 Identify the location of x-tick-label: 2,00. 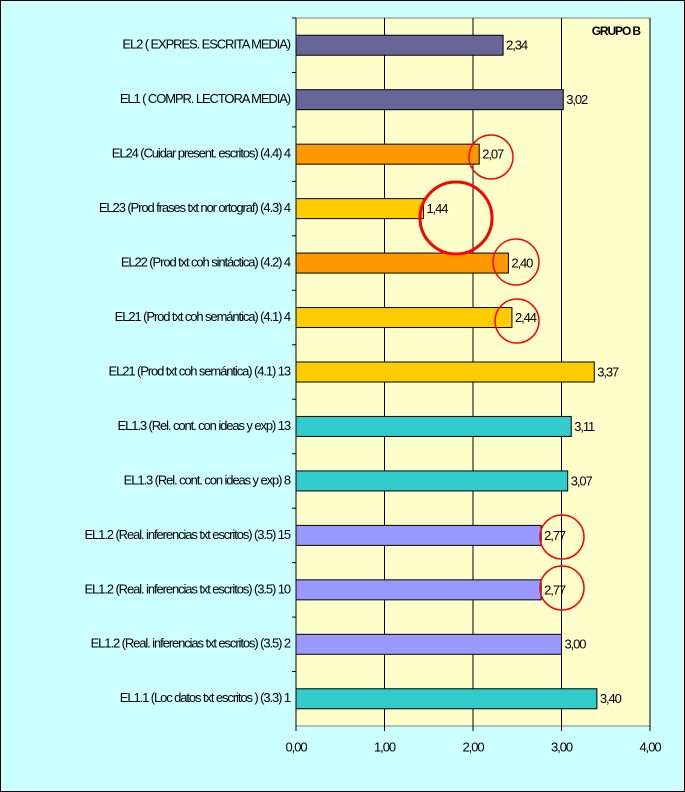
(474, 746).